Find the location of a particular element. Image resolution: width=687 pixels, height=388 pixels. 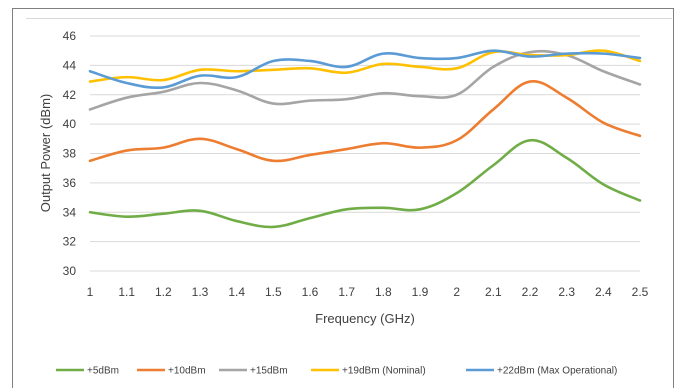

chart-top-rule is located at coordinates (349, 18).